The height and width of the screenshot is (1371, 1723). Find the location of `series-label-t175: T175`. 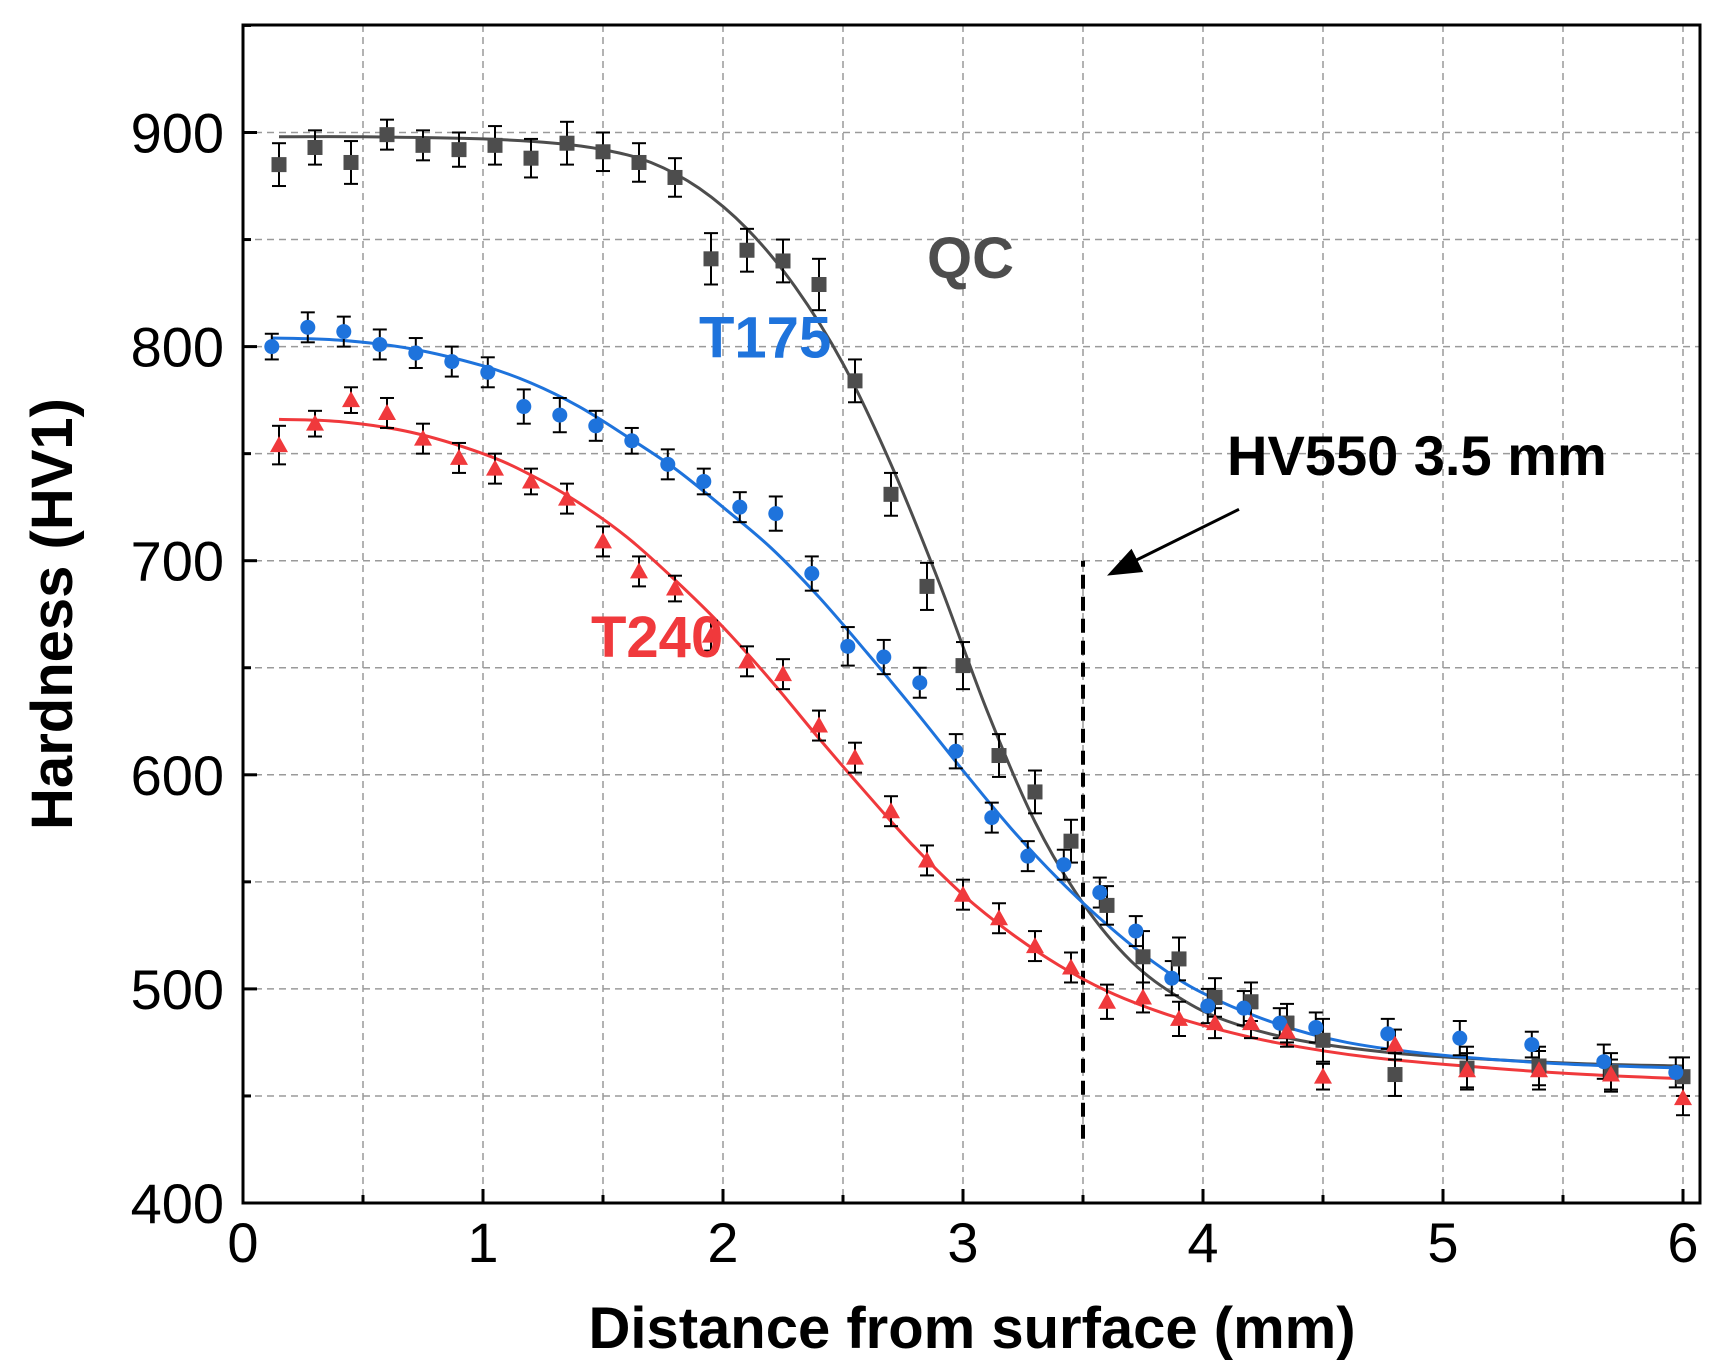

series-label-t175: T175 is located at coordinates (765, 337).